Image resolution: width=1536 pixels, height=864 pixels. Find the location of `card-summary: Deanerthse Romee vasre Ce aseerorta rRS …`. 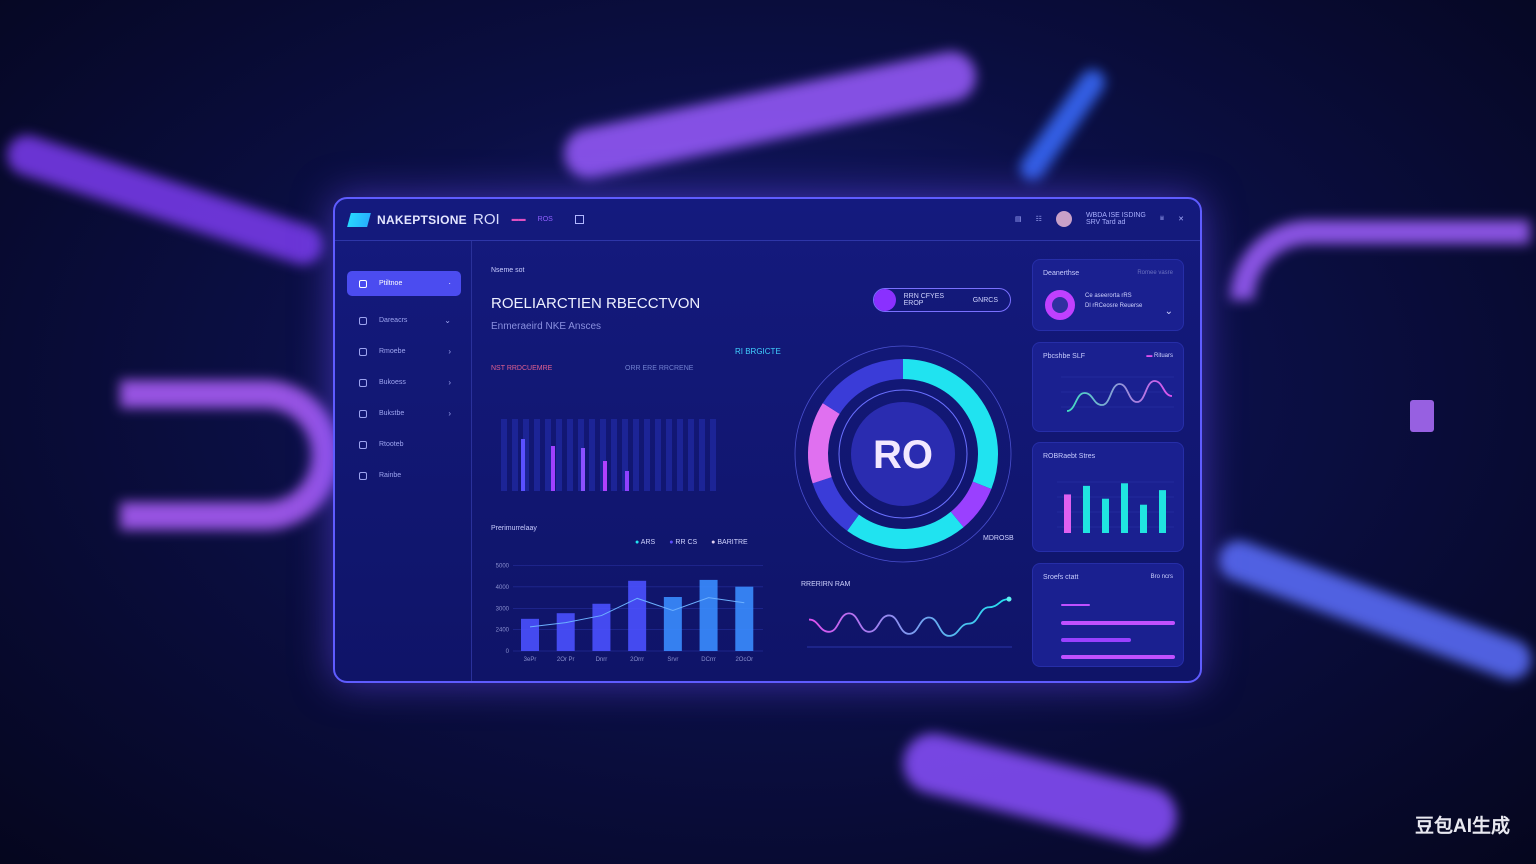

card-summary: Deanerthse Romee vasre Ce aseerorta rRS … is located at coordinates (1108, 295).